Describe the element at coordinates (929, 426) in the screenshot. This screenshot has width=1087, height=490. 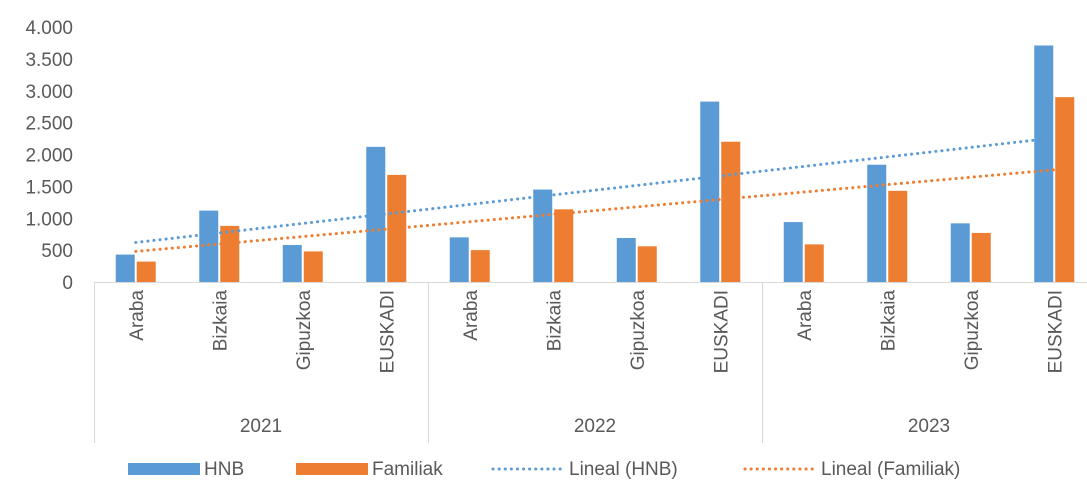
I see `x-group-label: 2023` at that location.